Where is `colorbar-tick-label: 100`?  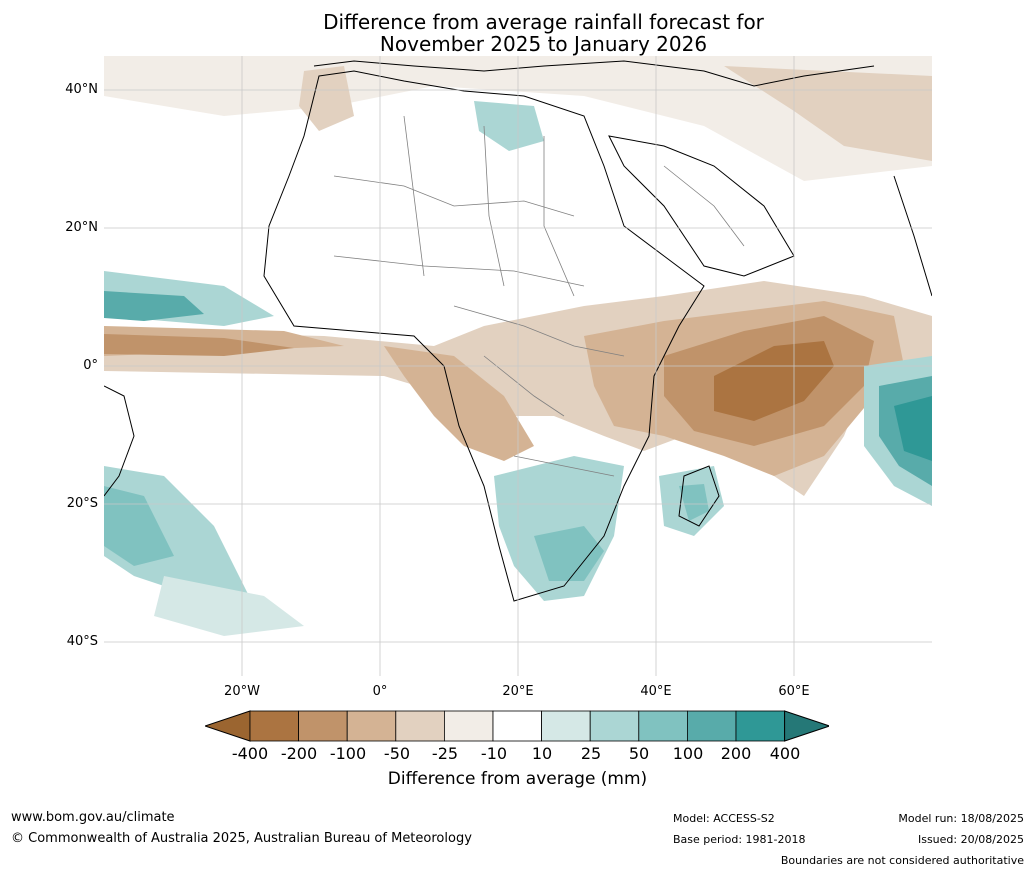 colorbar-tick-label: 100 is located at coordinates (688, 753).